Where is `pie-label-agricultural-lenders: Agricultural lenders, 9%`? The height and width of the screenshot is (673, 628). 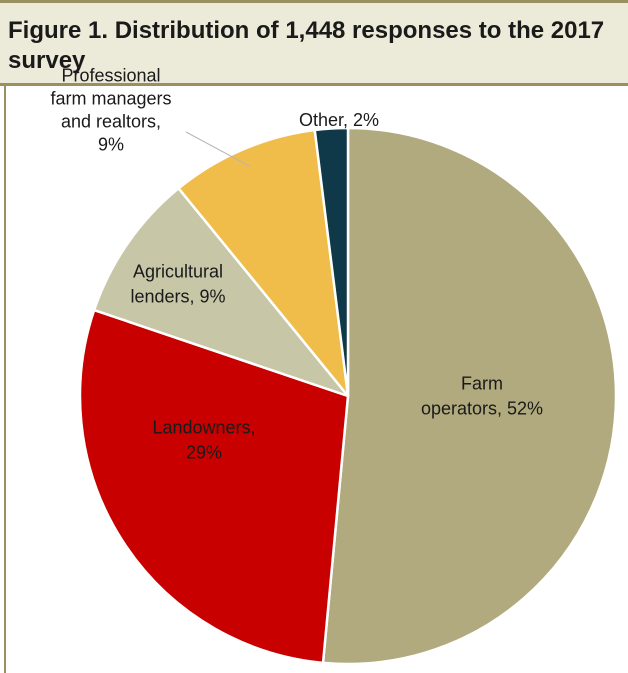 pie-label-agricultural-lenders: Agricultural lenders, 9% is located at coordinates (177, 284).